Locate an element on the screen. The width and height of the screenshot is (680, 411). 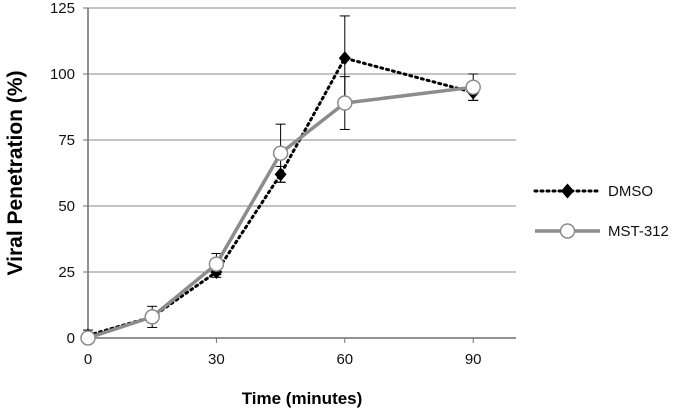
legend-marker-dmso is located at coordinates (567, 191).